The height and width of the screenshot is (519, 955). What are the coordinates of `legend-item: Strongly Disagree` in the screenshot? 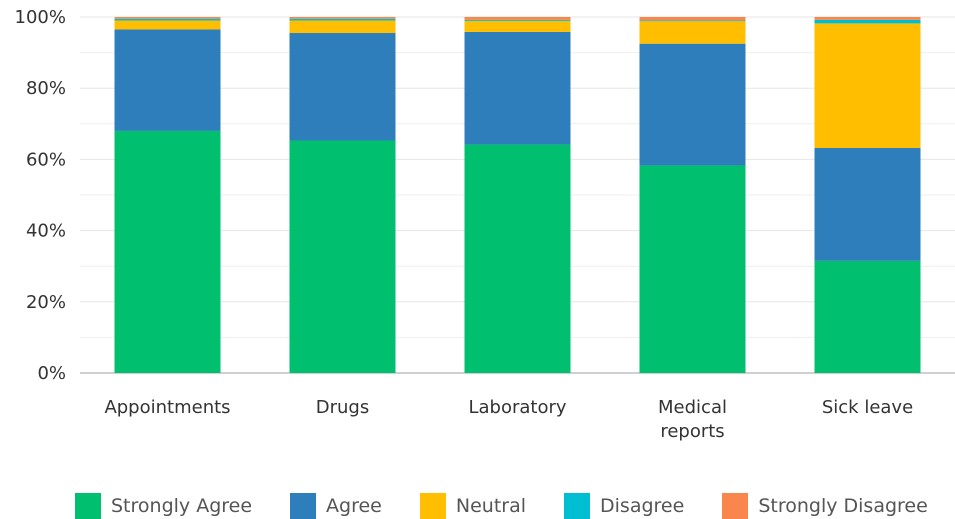 It's located at (825, 506).